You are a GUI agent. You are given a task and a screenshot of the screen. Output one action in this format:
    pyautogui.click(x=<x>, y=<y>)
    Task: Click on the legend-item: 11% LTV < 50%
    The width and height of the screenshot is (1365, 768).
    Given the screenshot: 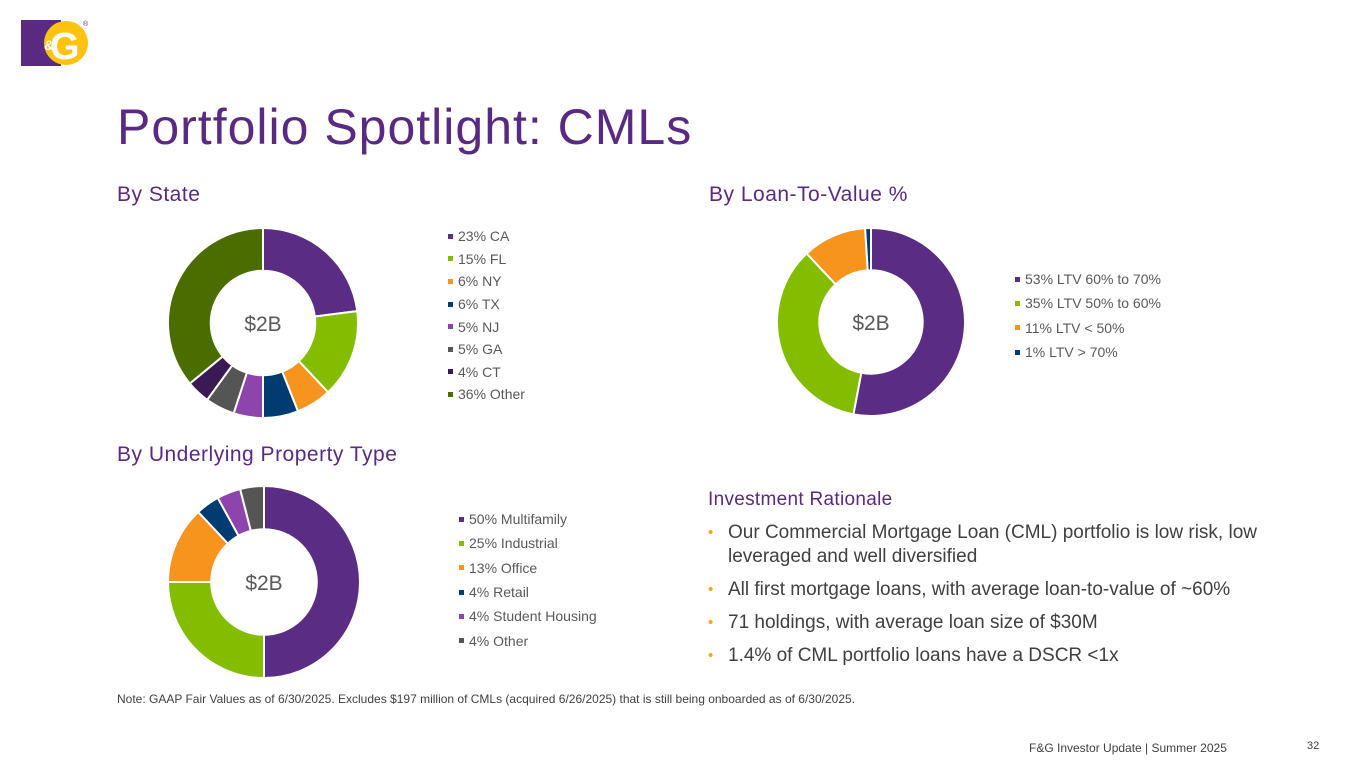 What is the action you would take?
    pyautogui.click(x=1088, y=328)
    